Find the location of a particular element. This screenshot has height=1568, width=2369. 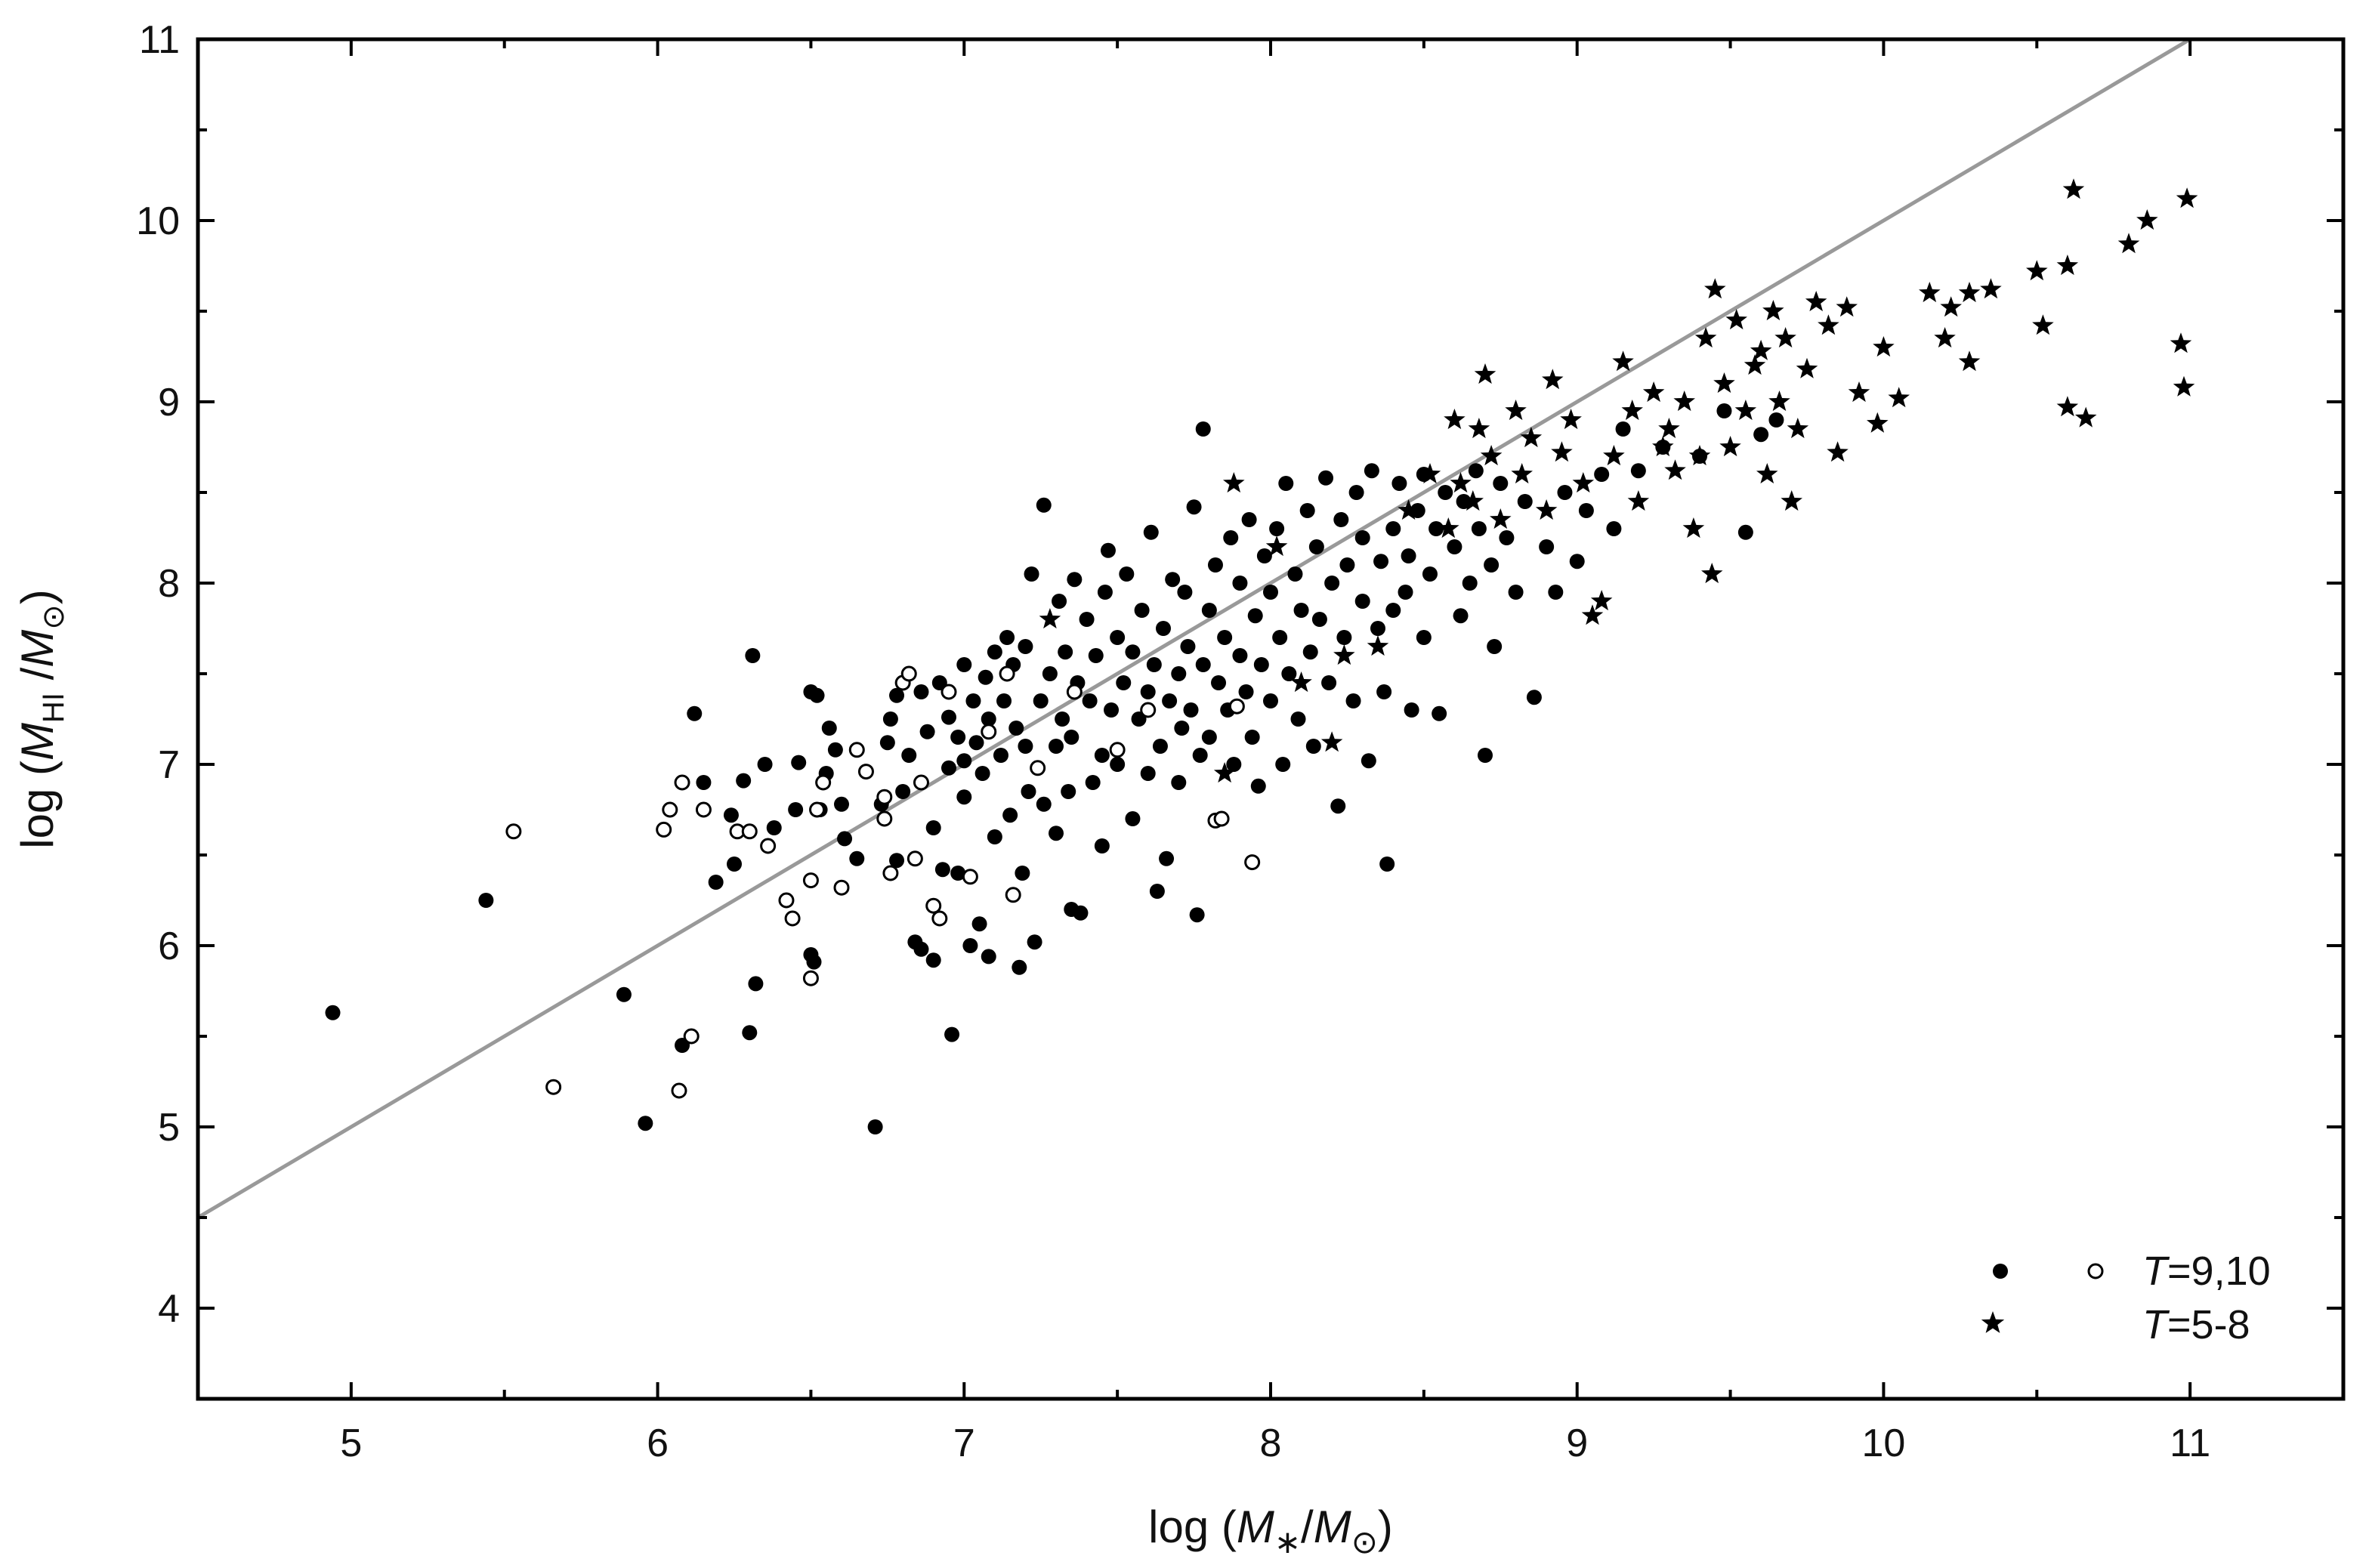

y-tick-label: 7 is located at coordinates (169, 765).